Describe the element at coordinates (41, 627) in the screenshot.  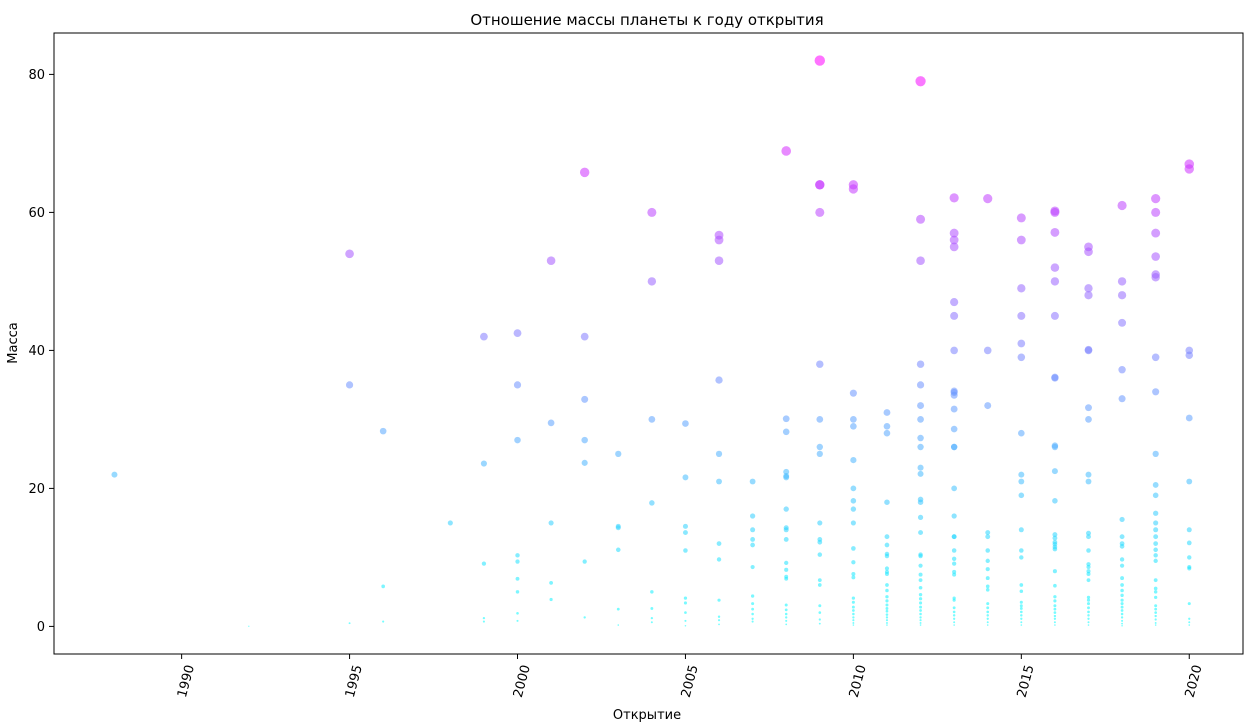
I see `y-tick-label: 0` at that location.